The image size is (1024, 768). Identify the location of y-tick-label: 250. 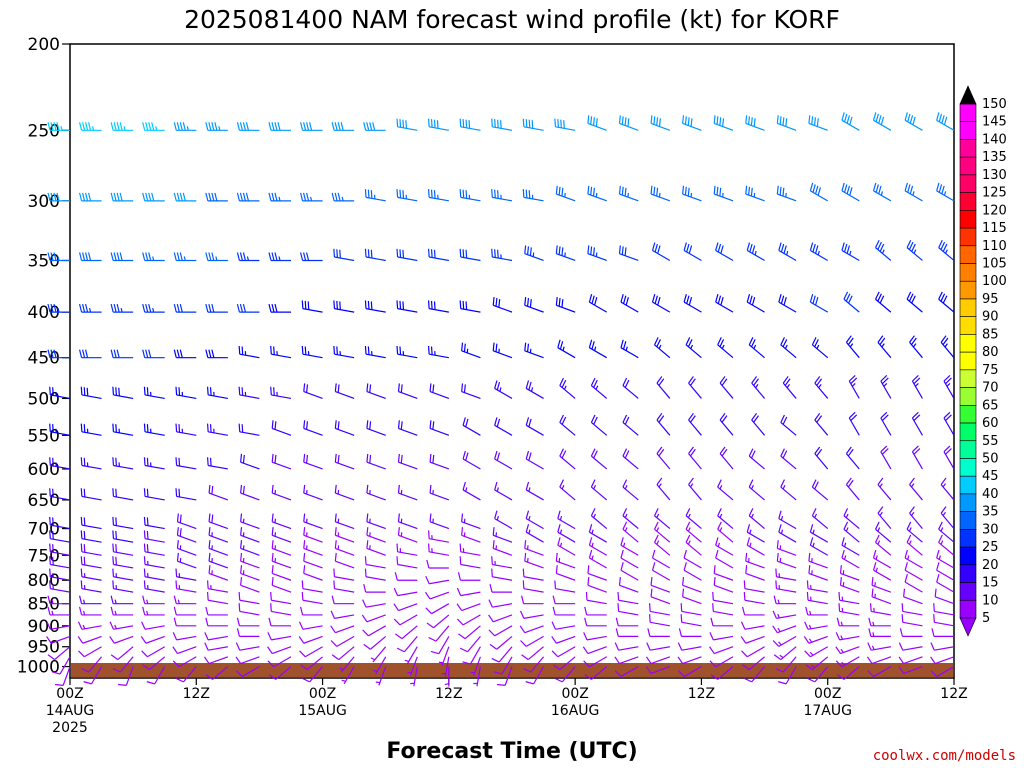
(44, 131).